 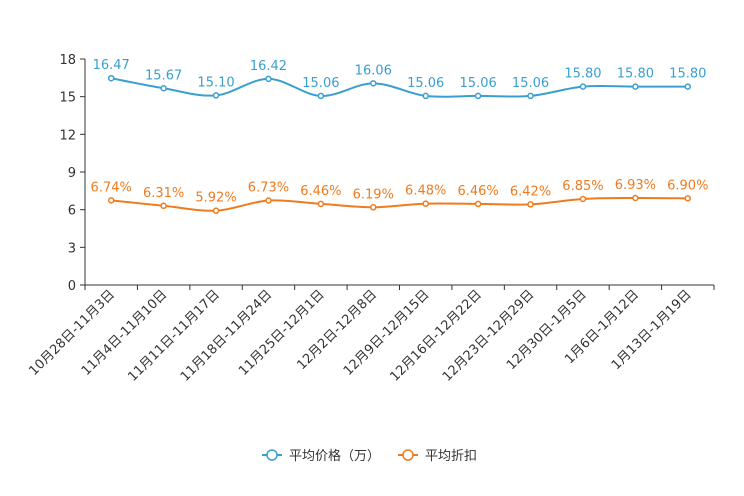 What do you see at coordinates (111, 187) in the screenshot?
I see `data-label: 6.74%` at bounding box center [111, 187].